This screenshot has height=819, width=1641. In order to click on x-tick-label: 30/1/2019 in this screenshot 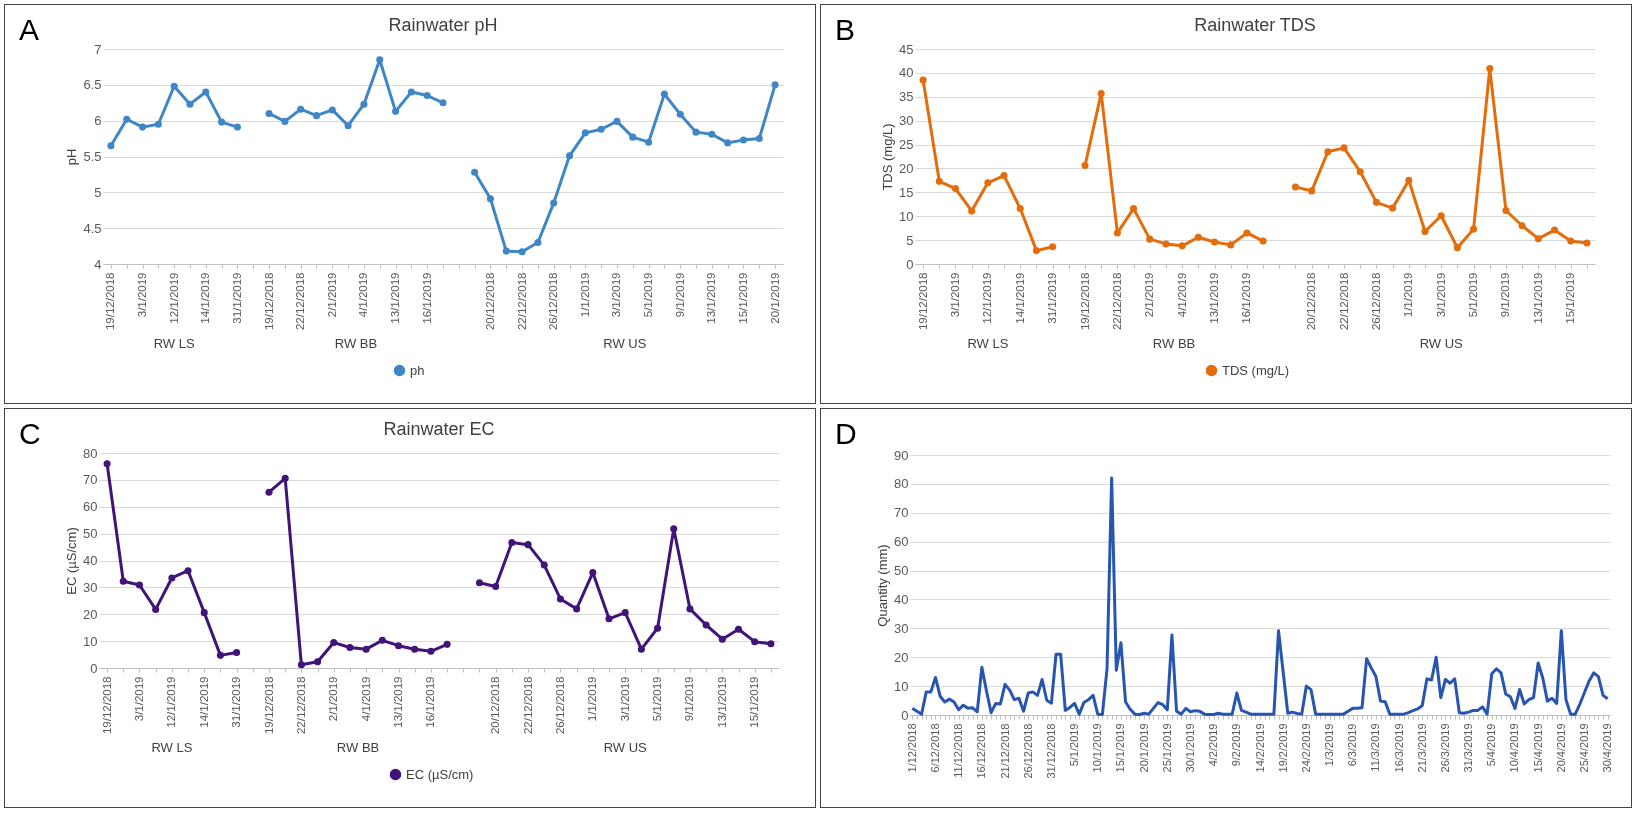, I will do `click(1189, 748)`.